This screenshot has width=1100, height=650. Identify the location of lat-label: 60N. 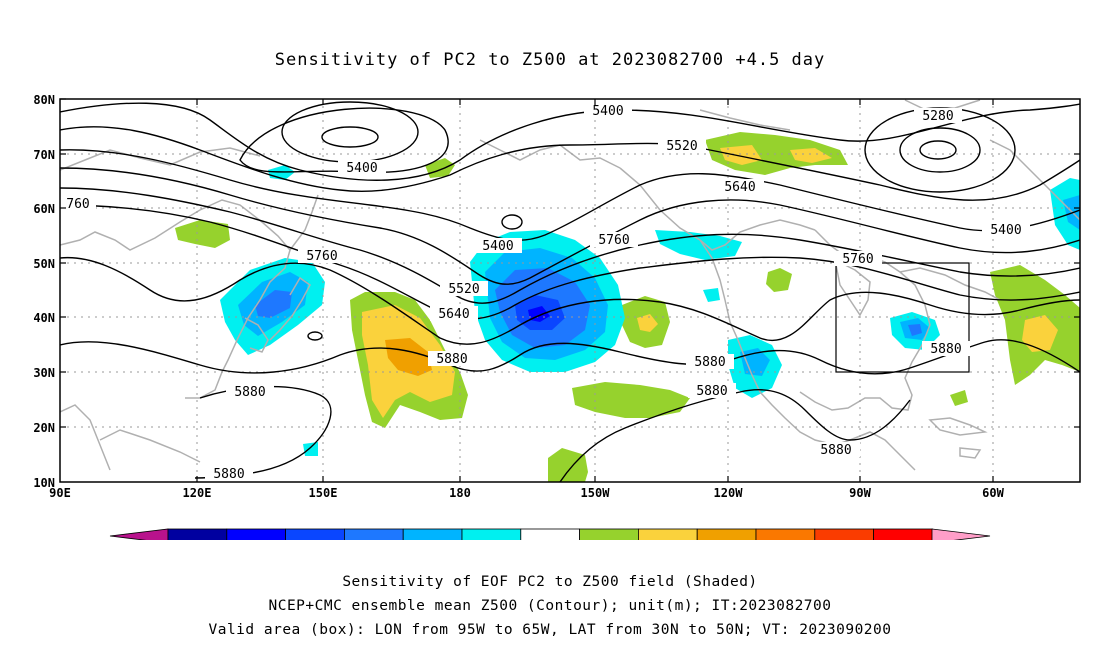
(44, 209).